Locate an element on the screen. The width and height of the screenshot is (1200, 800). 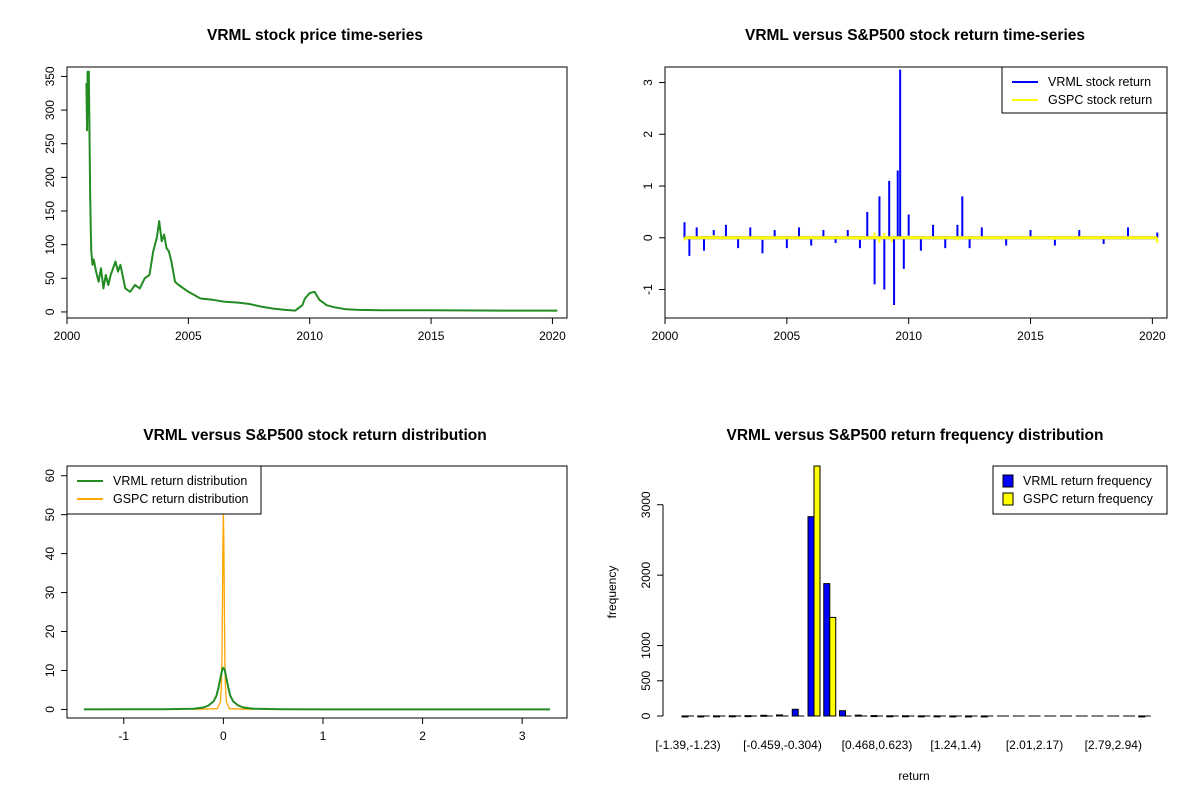
legend-label: VRML stock return is located at coordinates (1099, 82).